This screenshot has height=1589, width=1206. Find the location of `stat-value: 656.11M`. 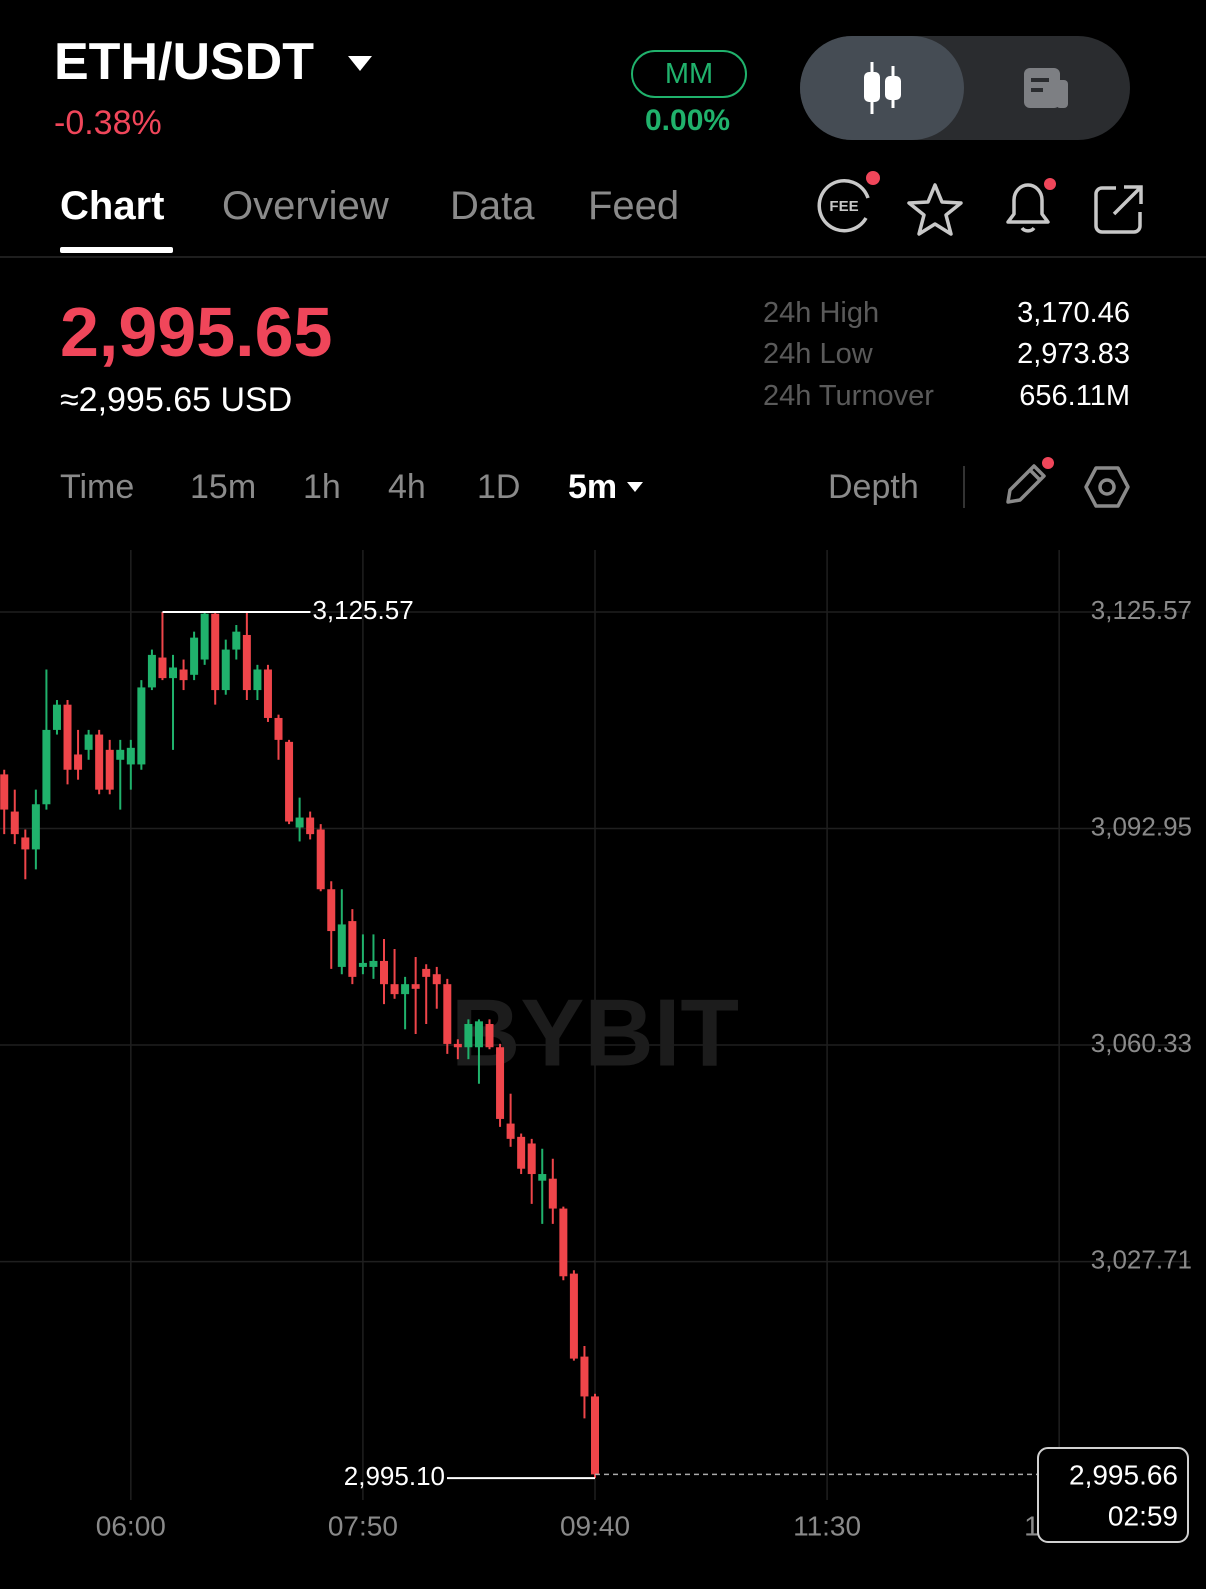

stat-value: 656.11M is located at coordinates (1074, 396).